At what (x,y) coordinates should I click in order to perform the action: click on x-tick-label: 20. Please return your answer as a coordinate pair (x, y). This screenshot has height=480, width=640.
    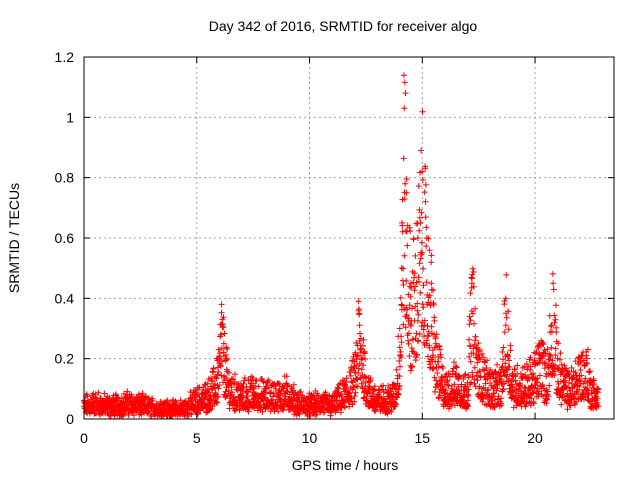
    Looking at the image, I should click on (535, 438).